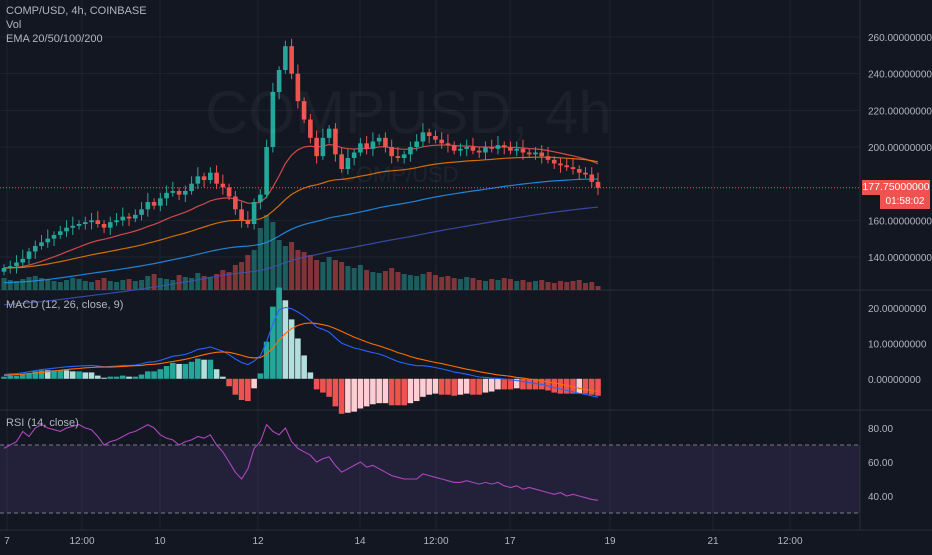 This screenshot has width=932, height=555. Describe the element at coordinates (900, 258) in the screenshot. I see `price-tick-label: 140.00000000` at that location.